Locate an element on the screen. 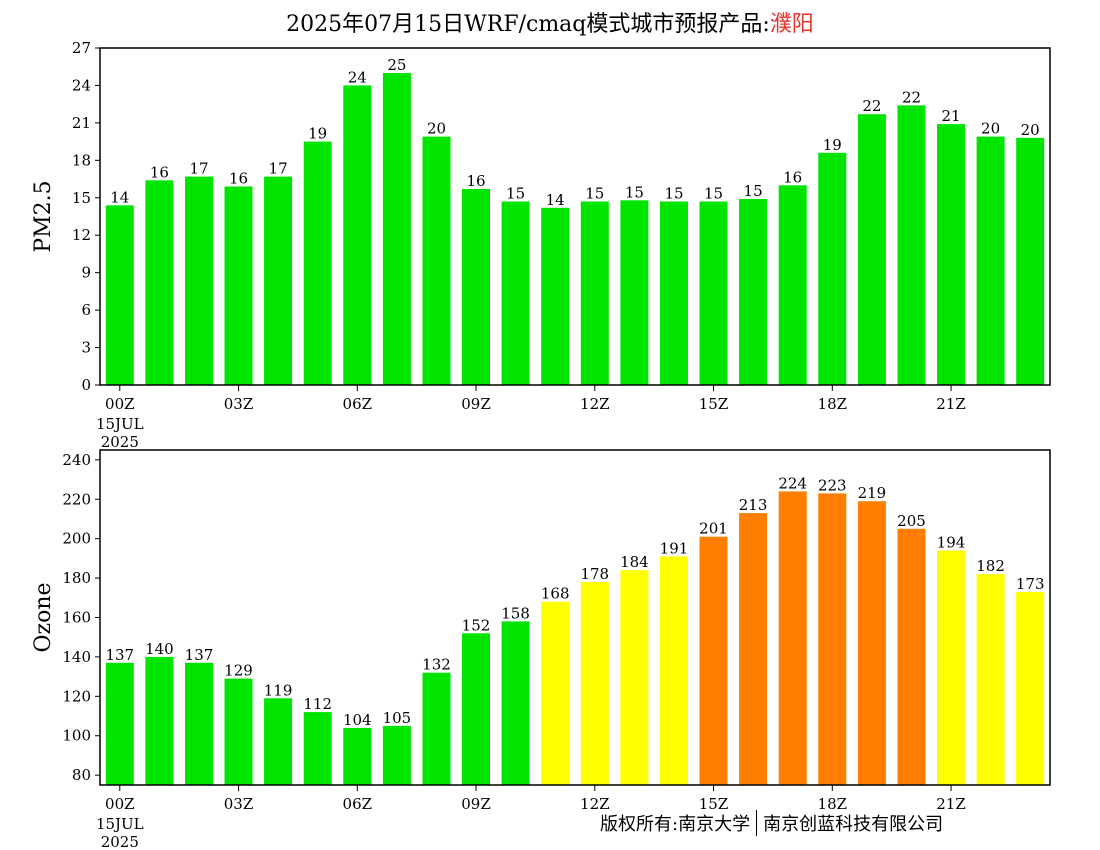  pm25-y-tick-label: 24 is located at coordinates (81, 85).